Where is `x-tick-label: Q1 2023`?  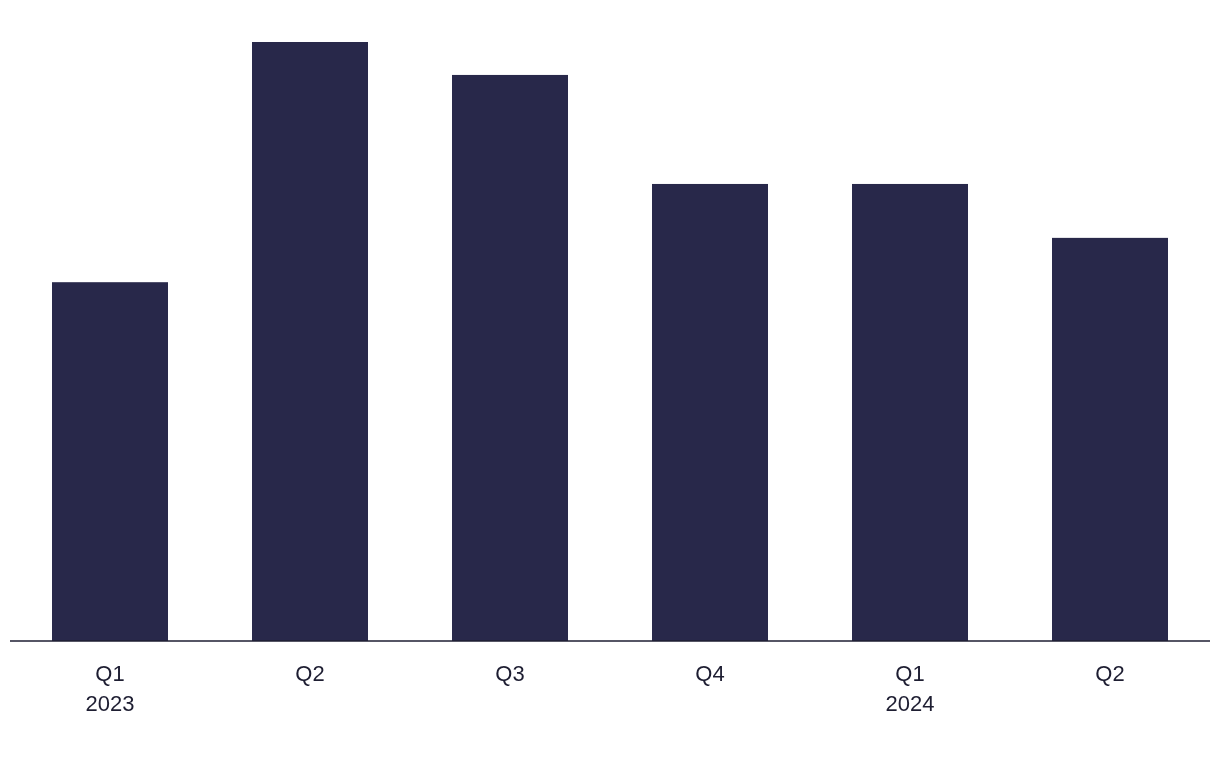
x-tick-label: Q1 2023 is located at coordinates (110, 688).